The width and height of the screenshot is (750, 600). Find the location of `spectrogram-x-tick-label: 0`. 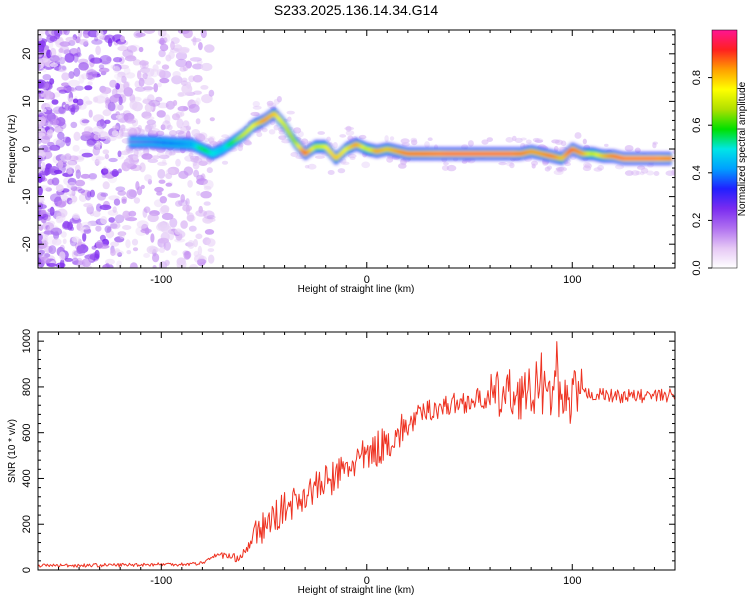

spectrogram-x-tick-label: 0 is located at coordinates (367, 280).